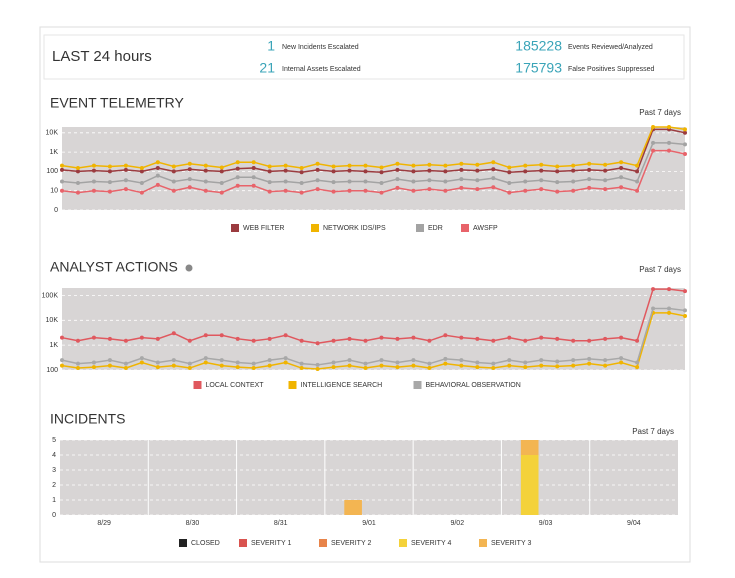 The width and height of the screenshot is (735, 578). I want to click on info-icon, so click(189, 268).